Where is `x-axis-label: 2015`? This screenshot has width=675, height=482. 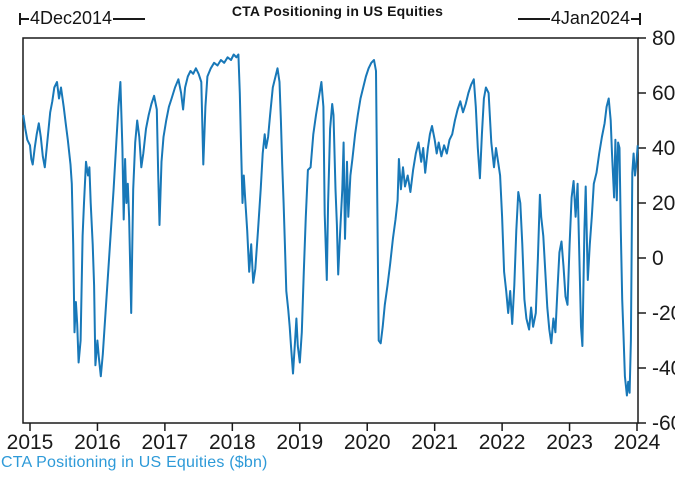
x-axis-label: 2015 is located at coordinates (30, 442).